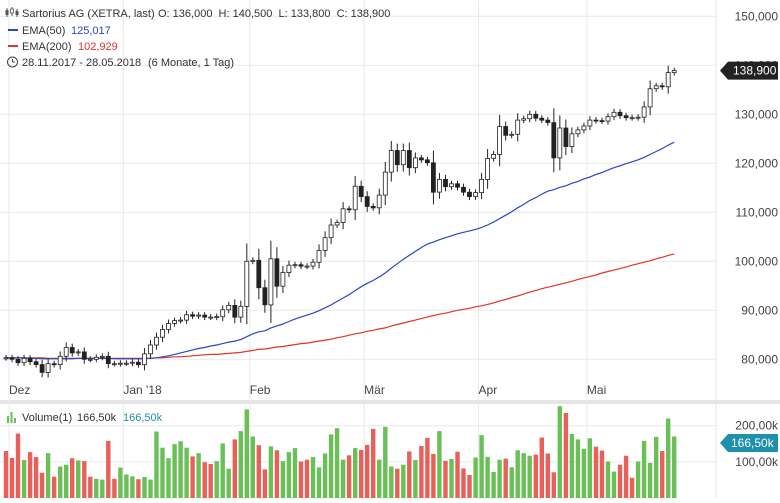 The width and height of the screenshot is (780, 503). What do you see at coordinates (757, 16) in the screenshot?
I see `price-tick-label: 150,000` at bounding box center [757, 16].